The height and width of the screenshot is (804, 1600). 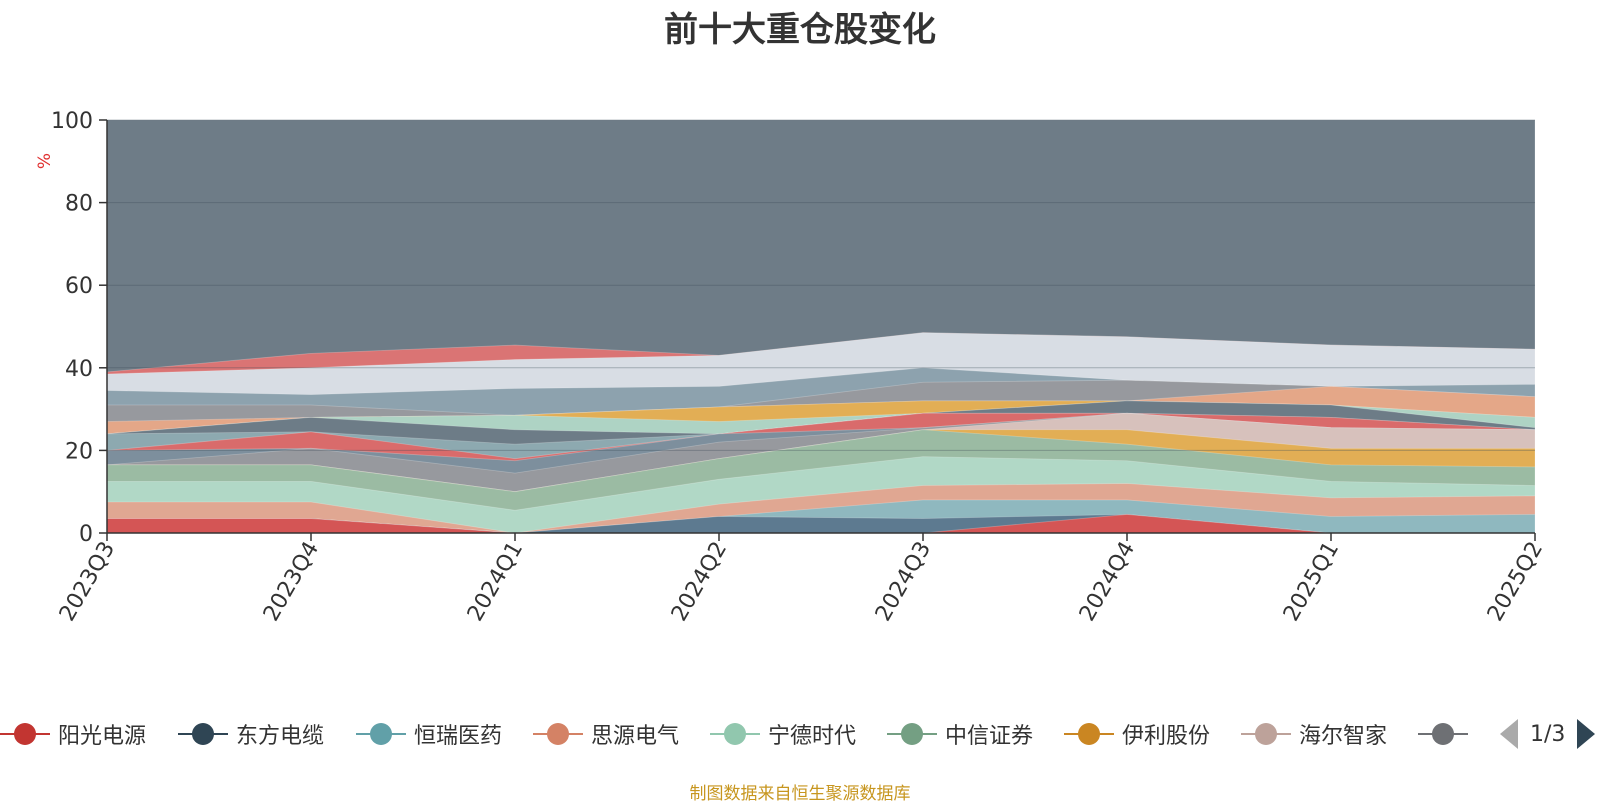 What do you see at coordinates (812, 736) in the screenshot?
I see `legend-label: 宁德时代` at bounding box center [812, 736].